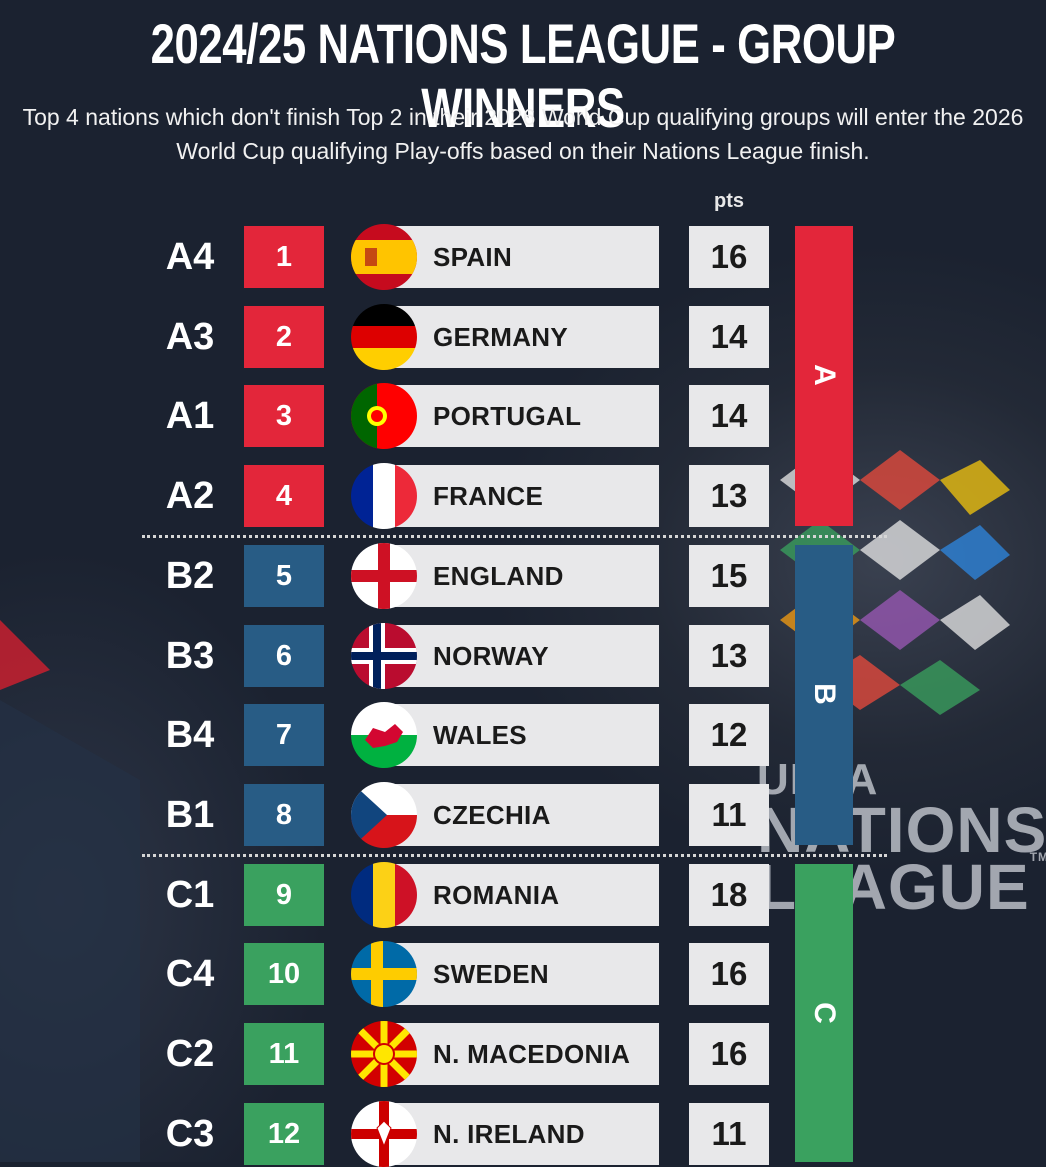  I want to click on team-name: PORTUGAL, so click(507, 416).